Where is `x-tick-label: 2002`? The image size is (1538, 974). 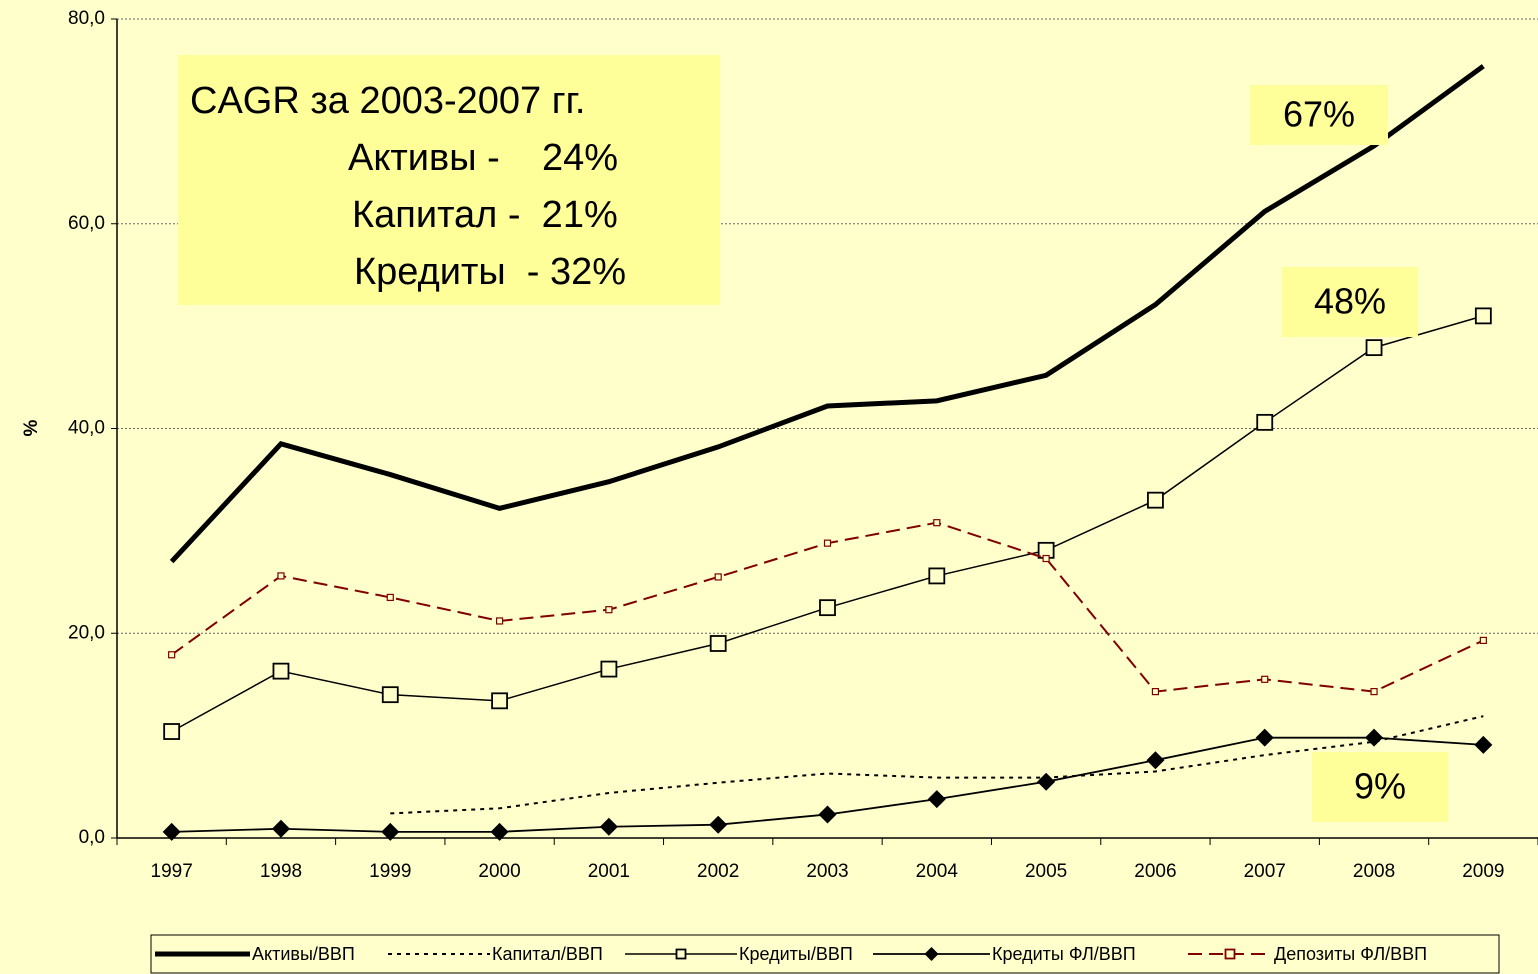
x-tick-label: 2002 is located at coordinates (718, 871).